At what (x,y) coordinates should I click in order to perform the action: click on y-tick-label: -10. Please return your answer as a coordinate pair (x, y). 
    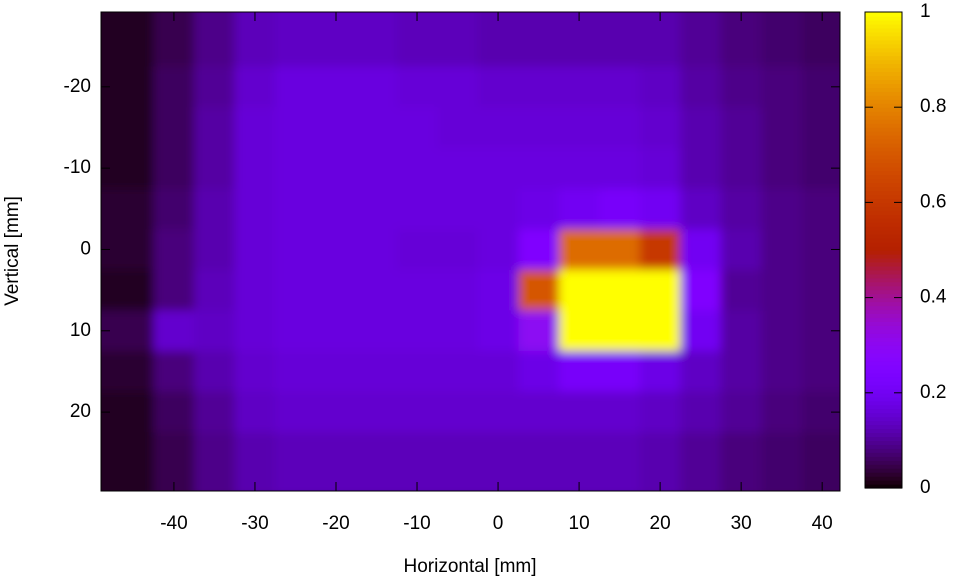
    Looking at the image, I should click on (77, 167).